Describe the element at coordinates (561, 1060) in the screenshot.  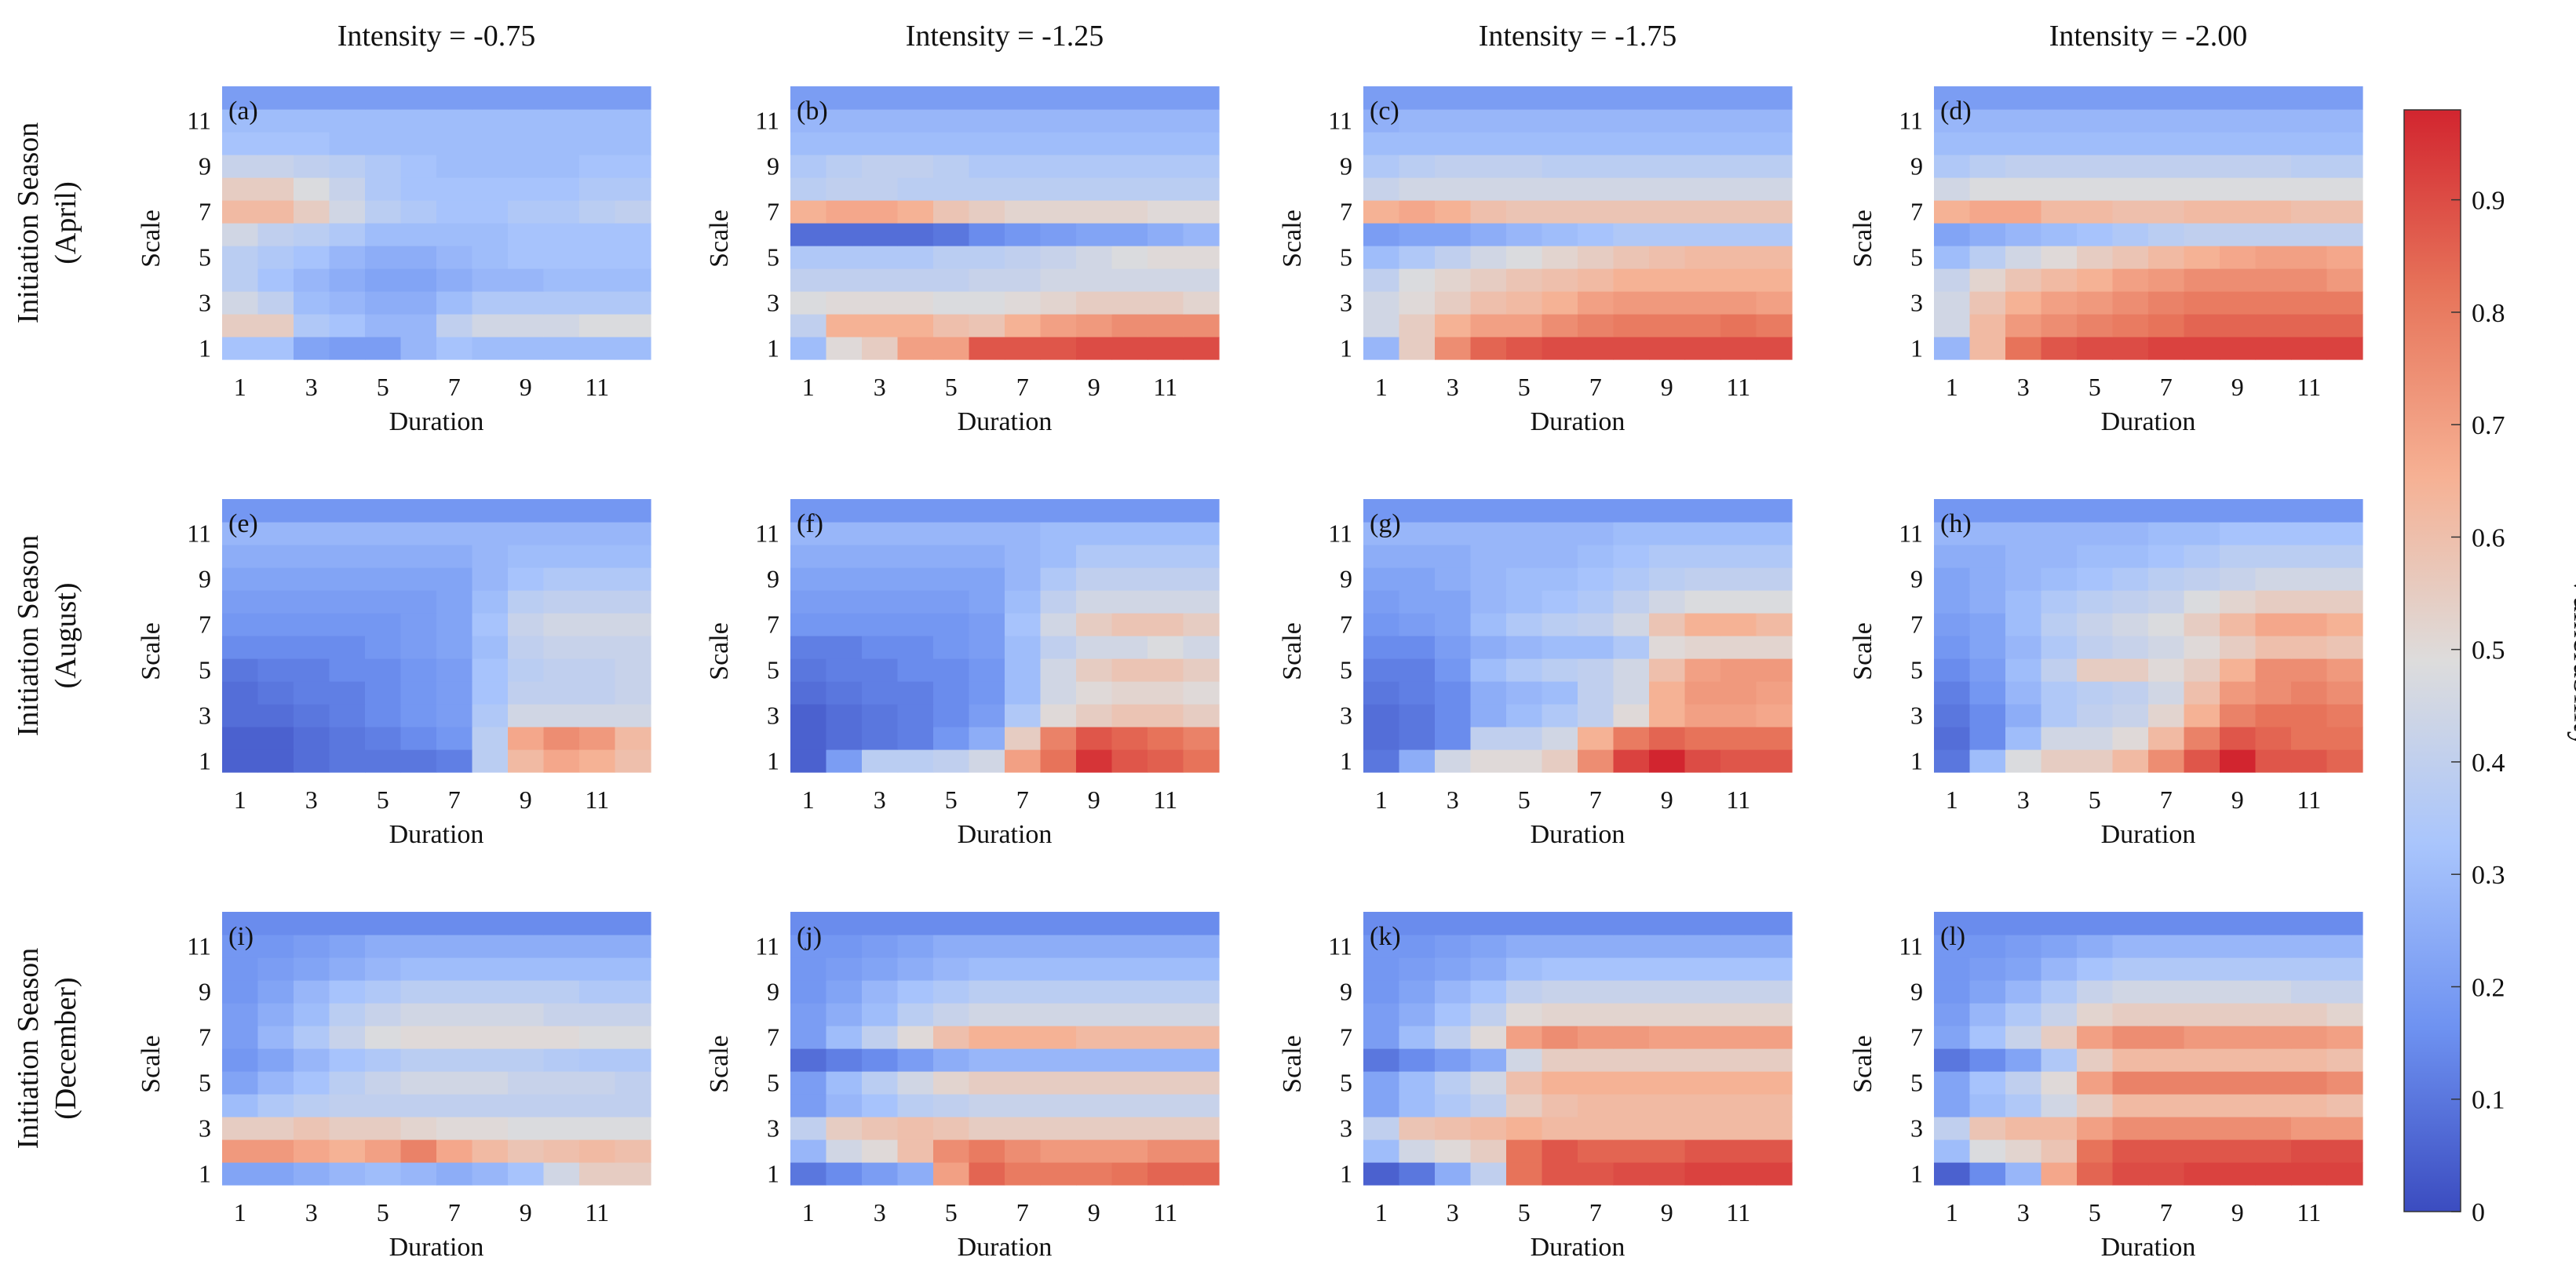
I see `heatmap-cell-d10-s6` at that location.